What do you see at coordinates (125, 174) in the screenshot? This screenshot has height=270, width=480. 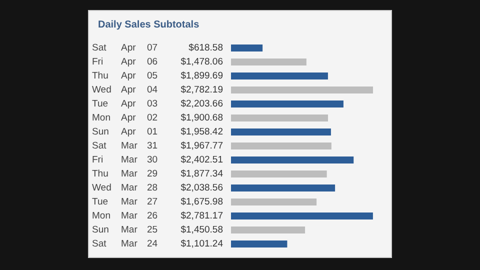 I see `category-label: Thu Mar 29` at bounding box center [125, 174].